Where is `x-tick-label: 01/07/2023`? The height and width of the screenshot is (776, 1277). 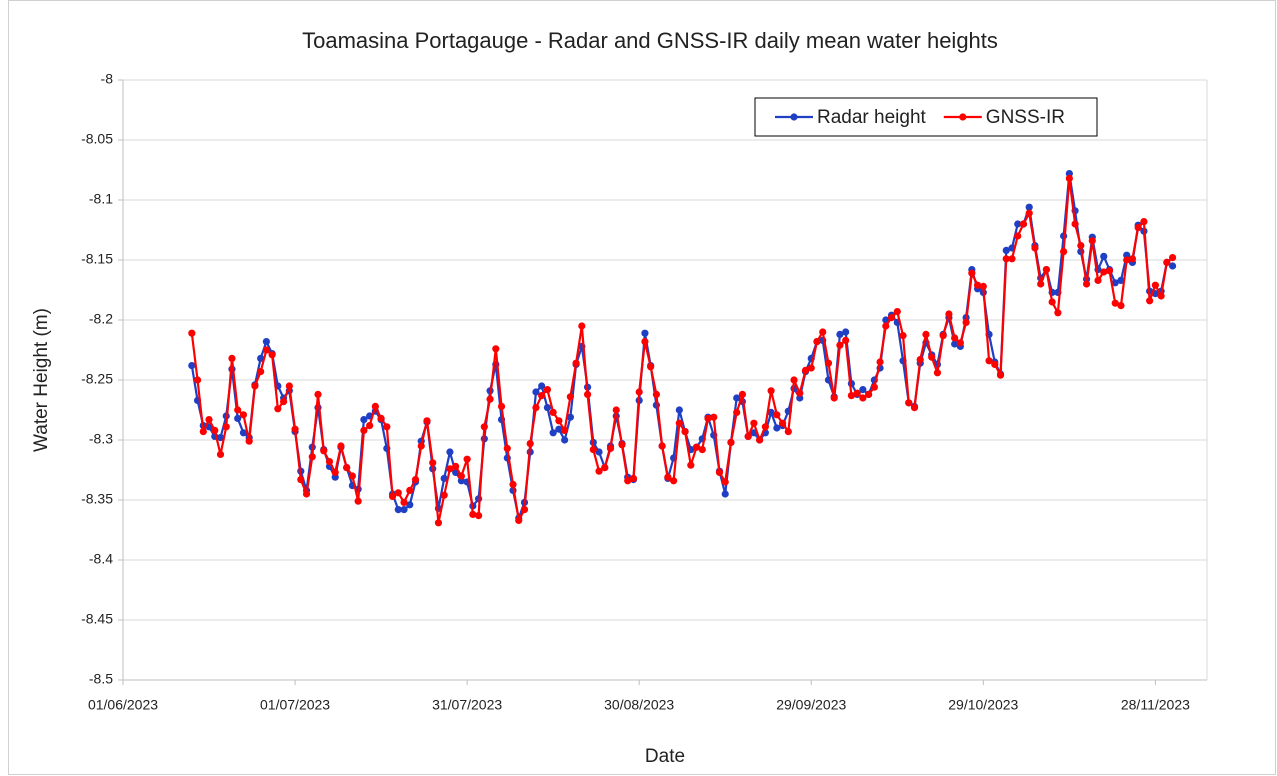 x-tick-label: 01/07/2023 is located at coordinates (295, 705).